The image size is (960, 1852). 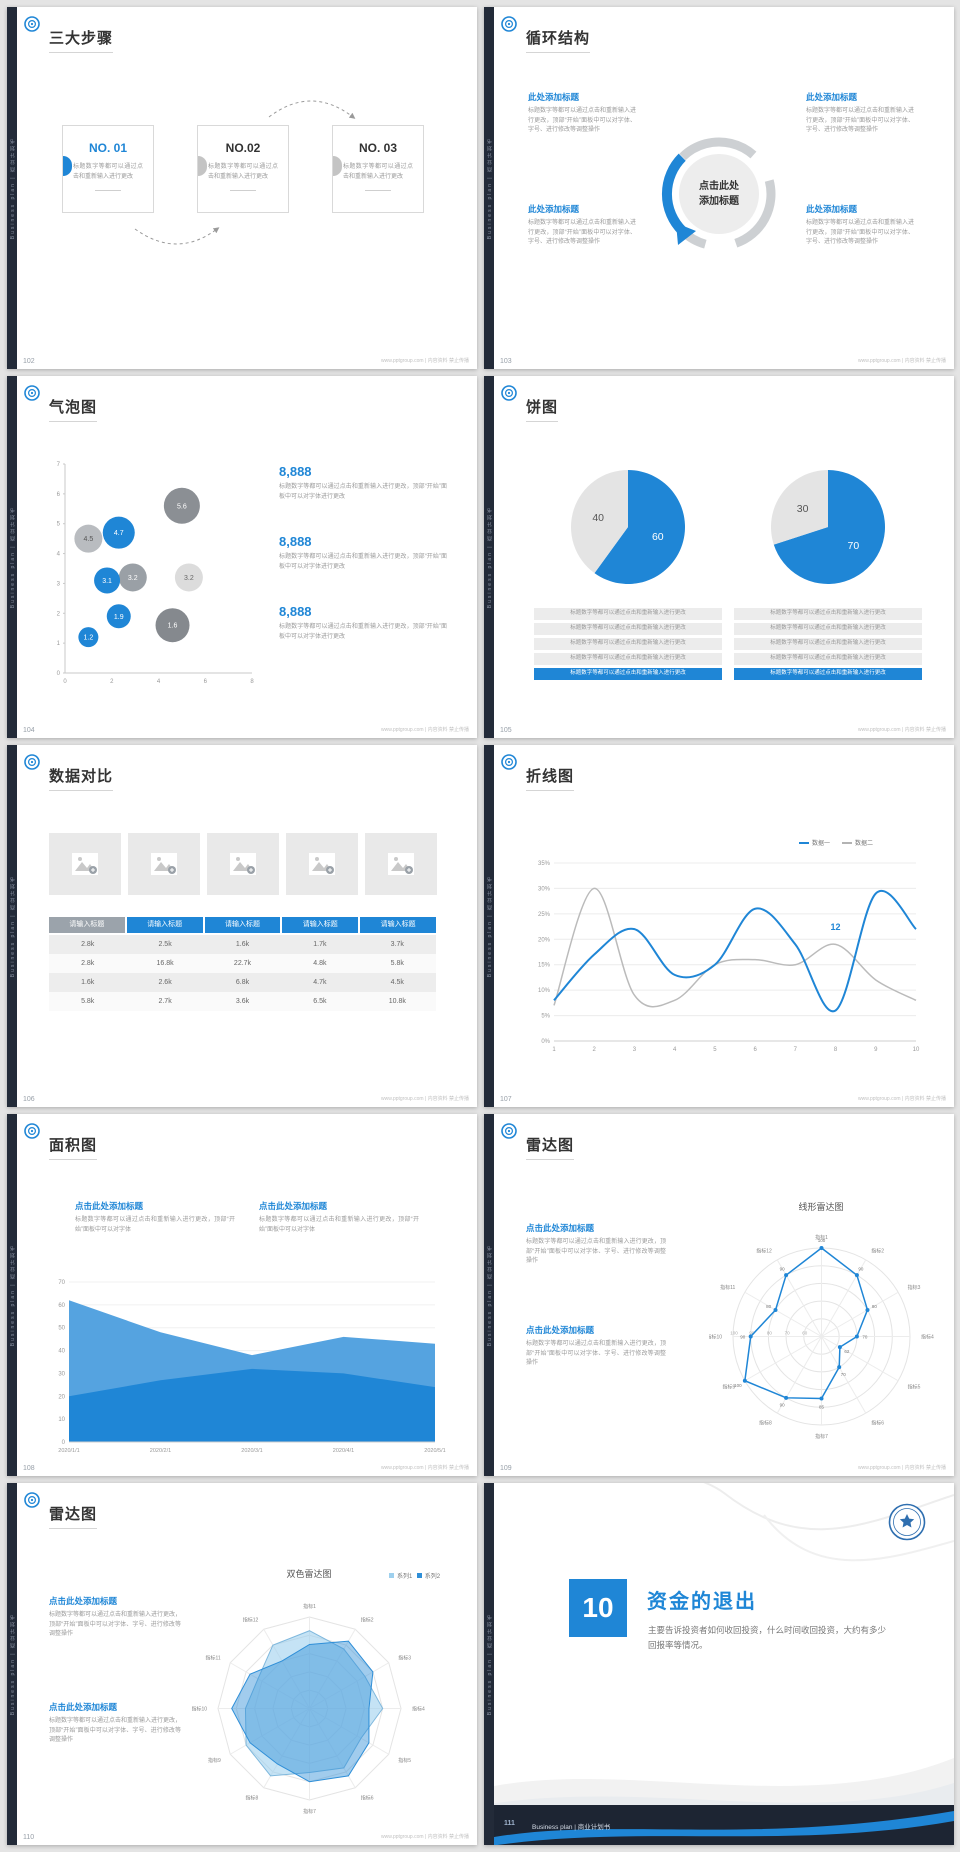 What do you see at coordinates (251, 1797) in the screenshot?
I see `svg-text: 指标8` at bounding box center [251, 1797].